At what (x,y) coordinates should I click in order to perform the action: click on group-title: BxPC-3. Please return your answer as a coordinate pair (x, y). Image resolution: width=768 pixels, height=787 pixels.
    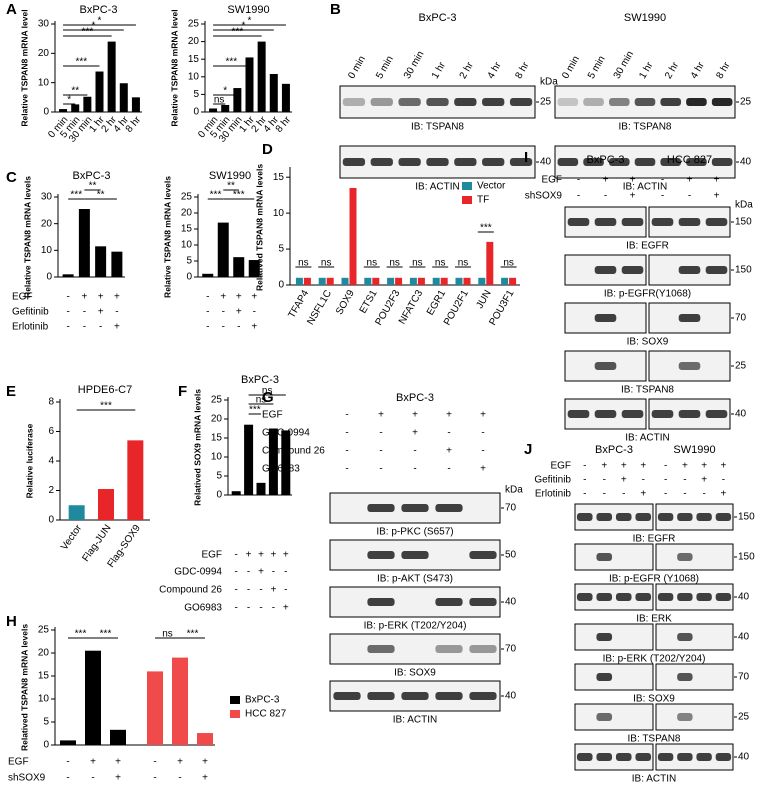
    Looking at the image, I should click on (606, 160).